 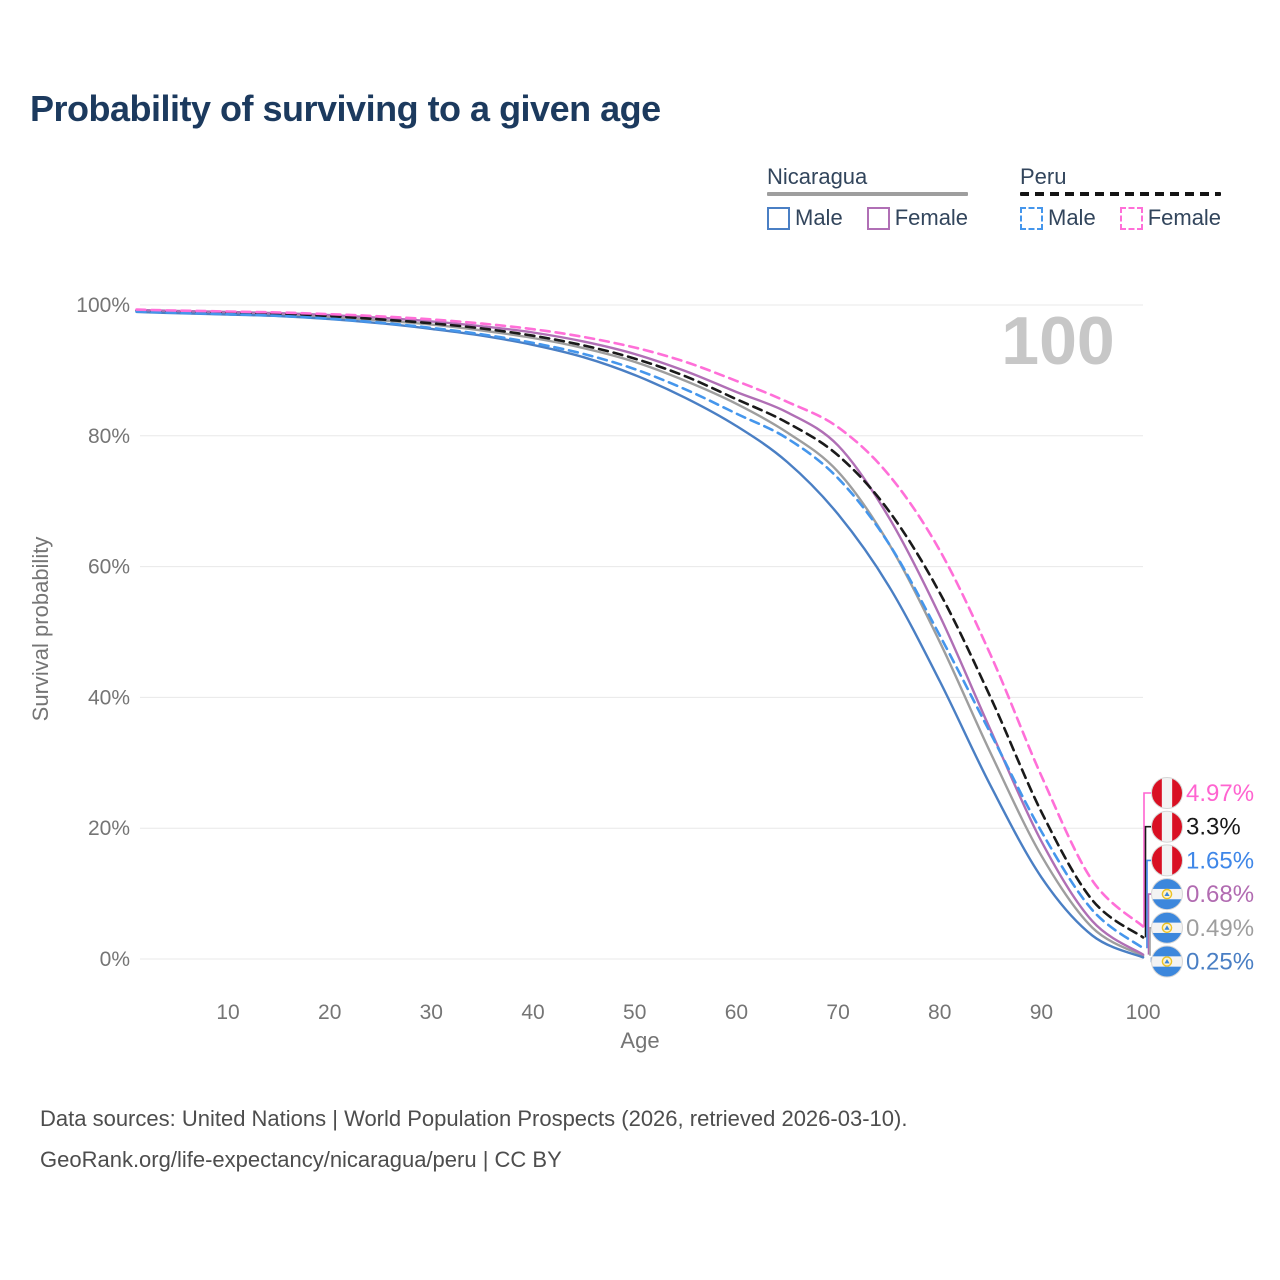 What do you see at coordinates (1143, 1012) in the screenshot?
I see `x-tick-label: 100` at bounding box center [1143, 1012].